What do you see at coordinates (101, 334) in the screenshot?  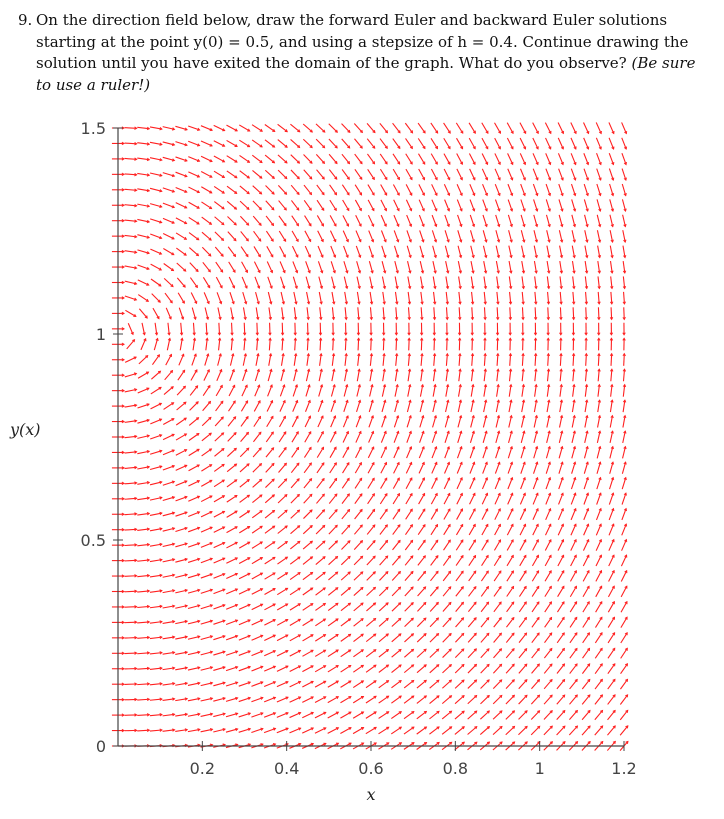 I see `y-tick-label: 1` at bounding box center [101, 334].